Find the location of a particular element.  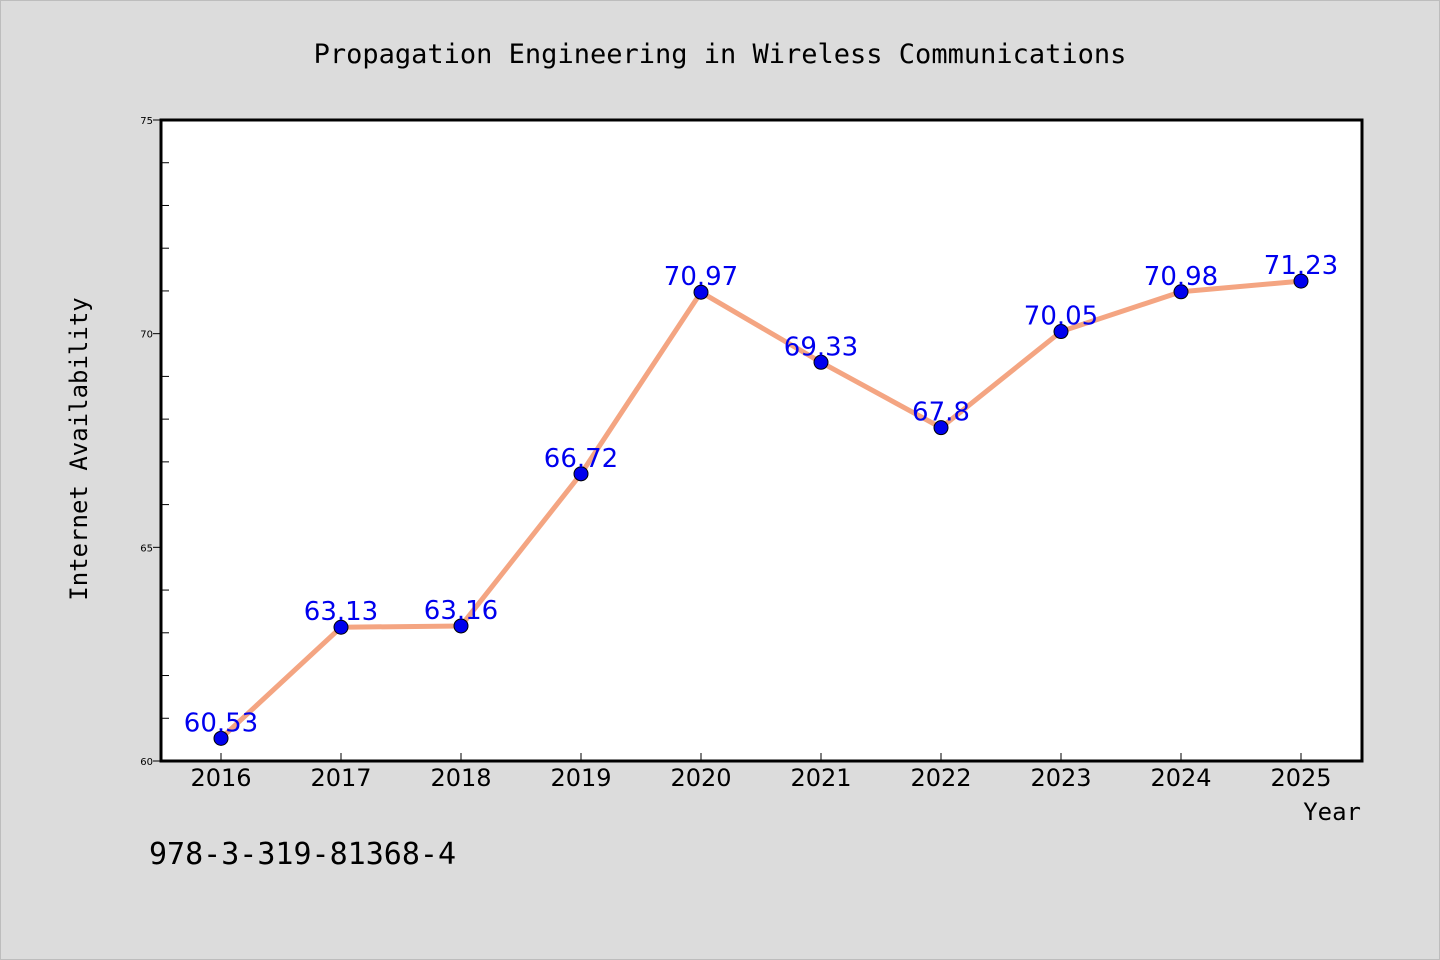

x-tick-label: 2017 is located at coordinates (340, 778).